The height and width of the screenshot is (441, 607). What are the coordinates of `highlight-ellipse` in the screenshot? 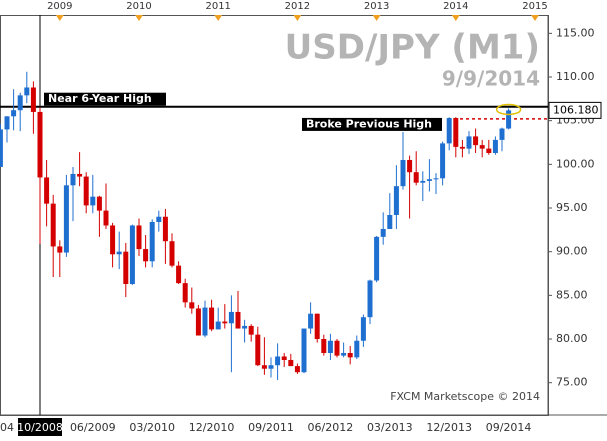 It's located at (508, 109).